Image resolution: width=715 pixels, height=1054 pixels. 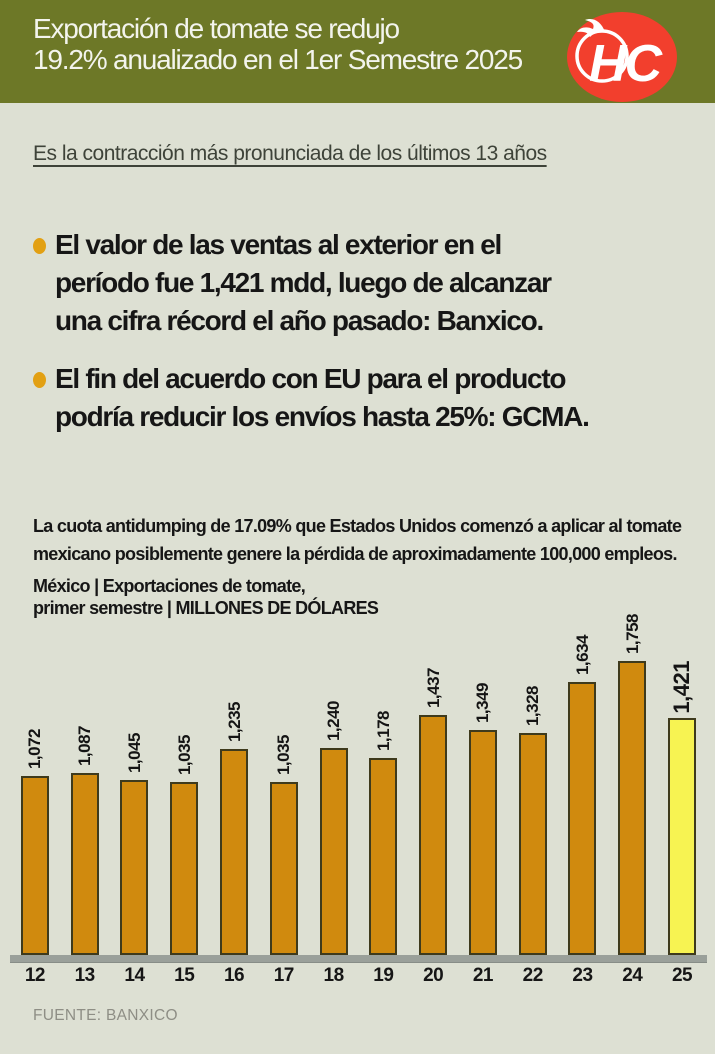 I want to click on x-axis-label: 13, so click(x=85, y=975).